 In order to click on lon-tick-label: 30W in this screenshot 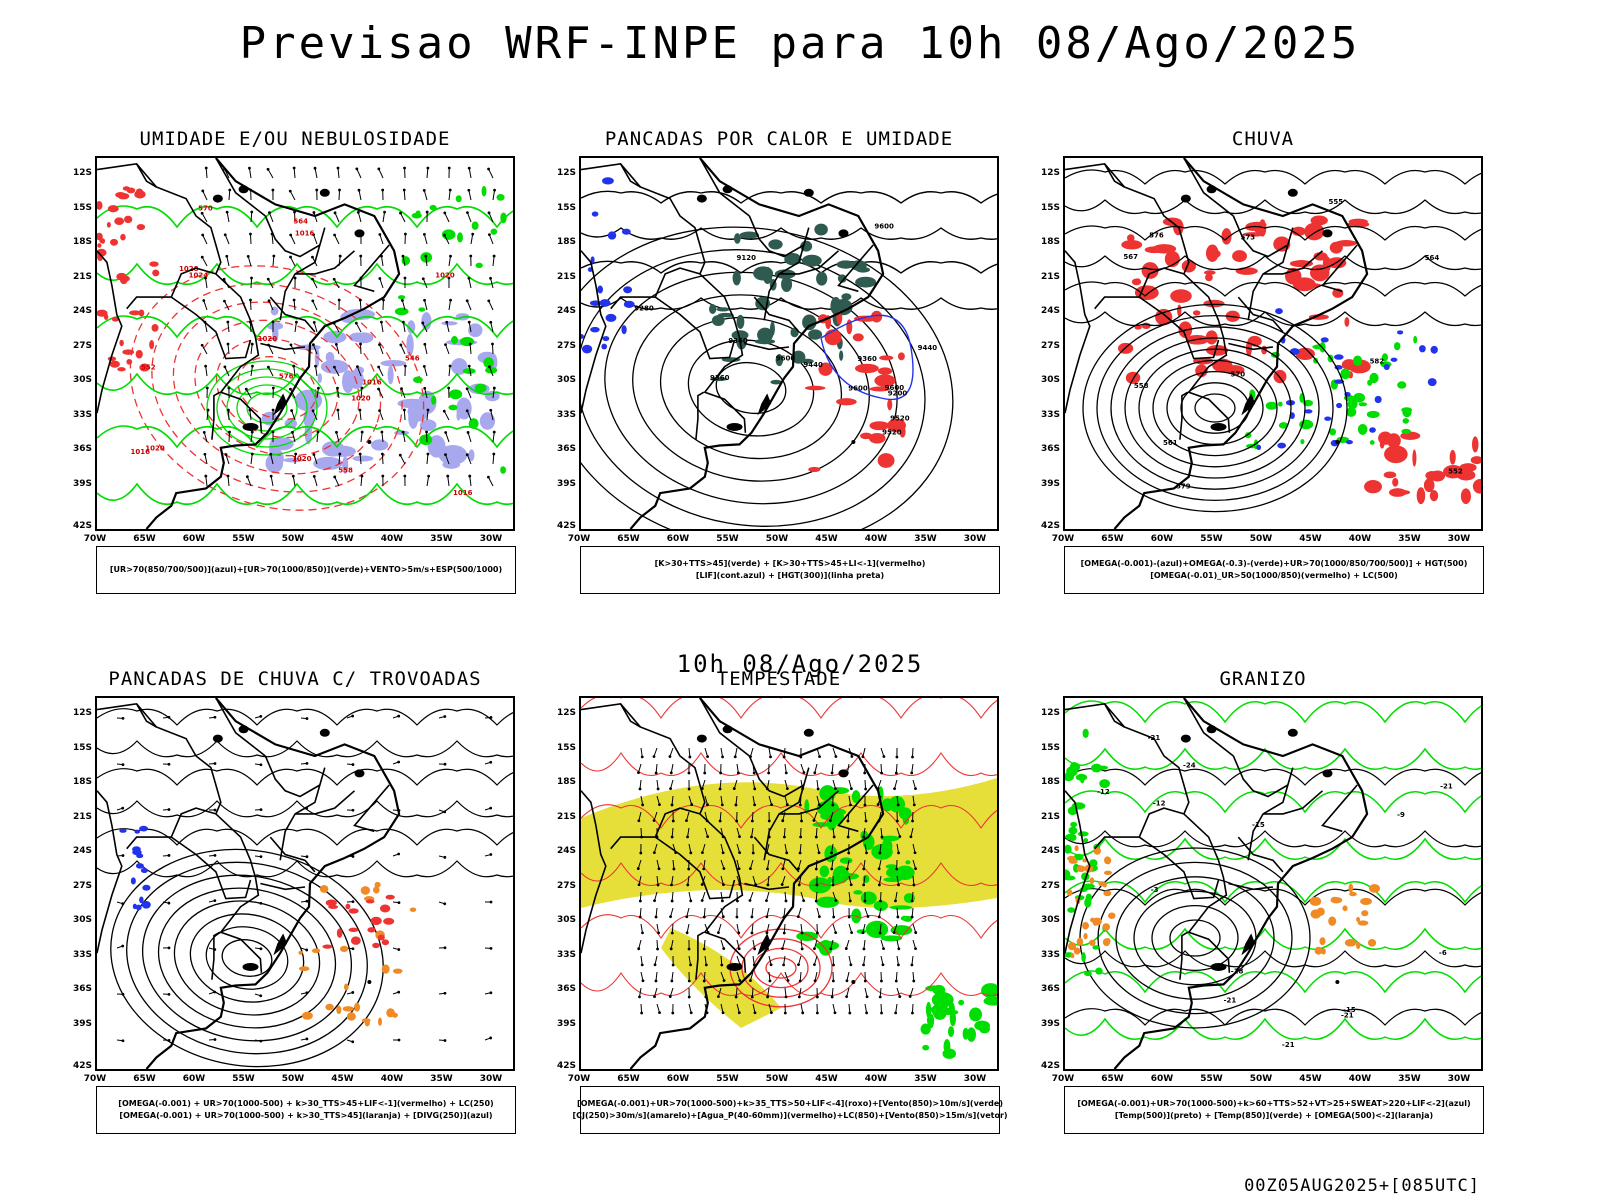, I will do `click(975, 539)`.